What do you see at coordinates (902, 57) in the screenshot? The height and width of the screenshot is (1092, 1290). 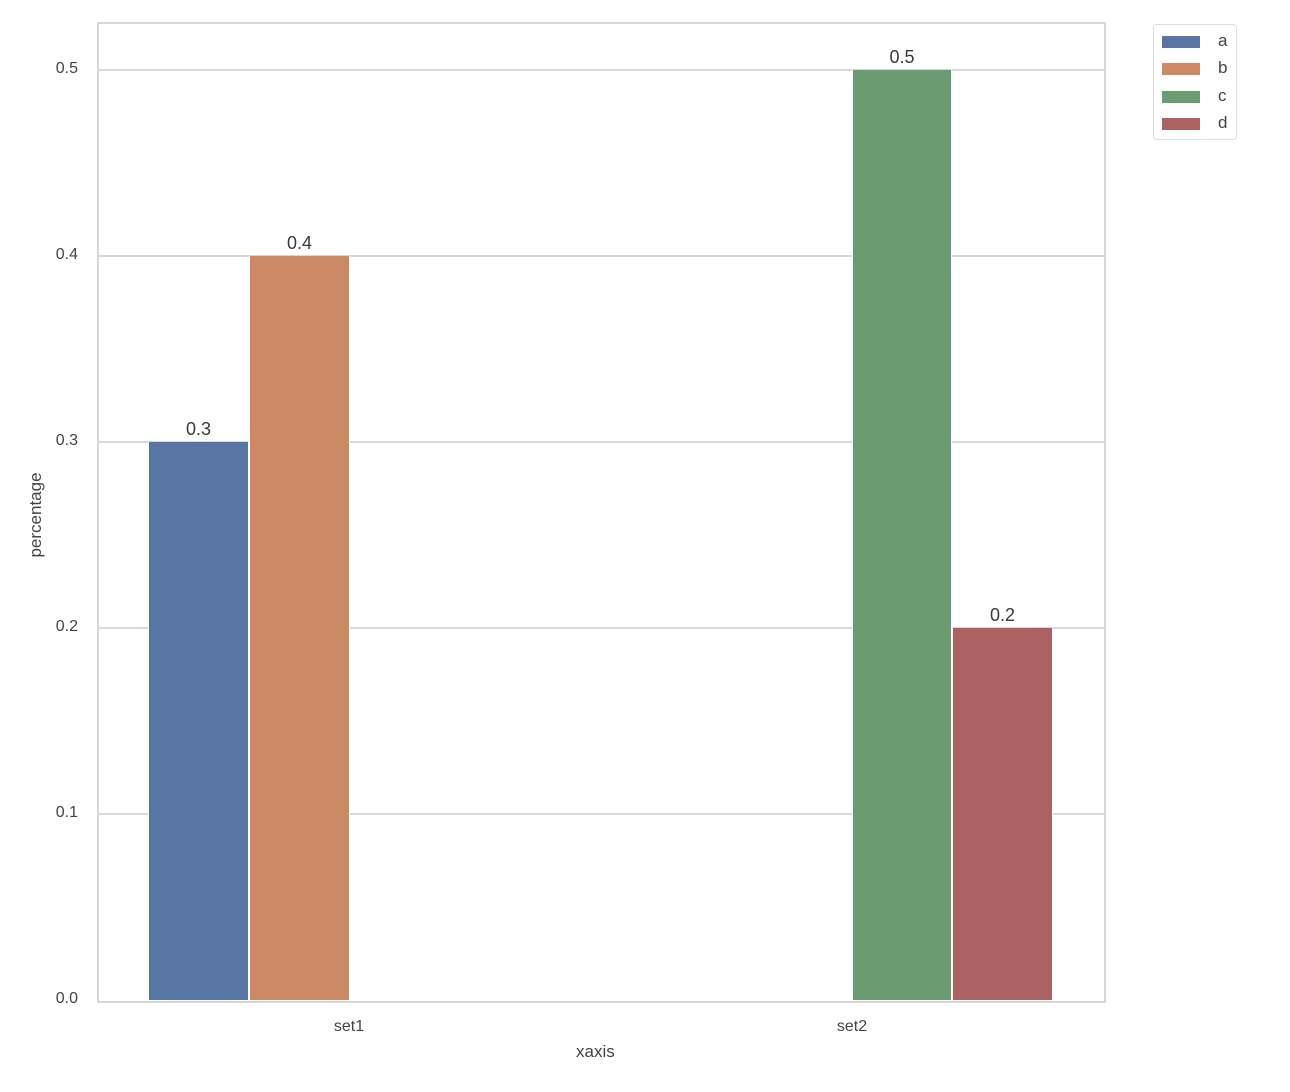 I see `bar-value-label-c: 0.5` at bounding box center [902, 57].